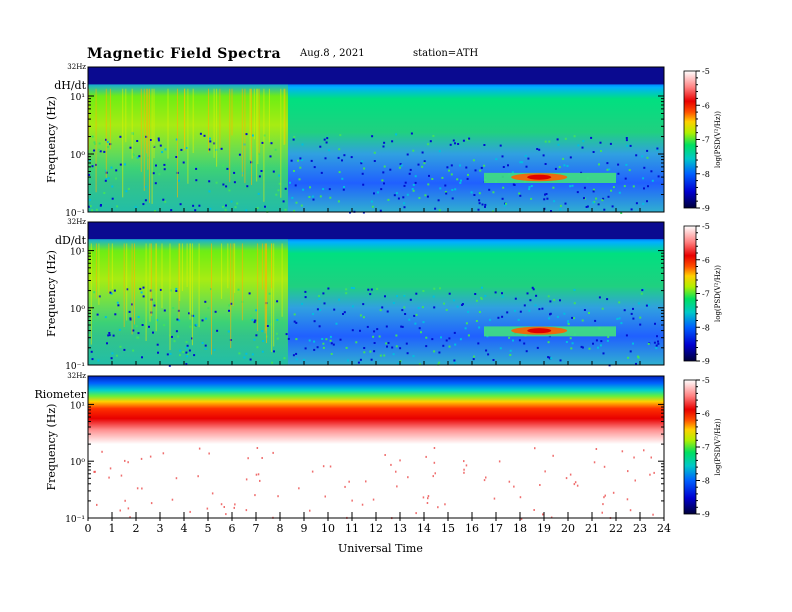 The width and height of the screenshot is (792, 612). Describe the element at coordinates (328, 528) in the screenshot. I see `x-tick-label: 10` at that location.